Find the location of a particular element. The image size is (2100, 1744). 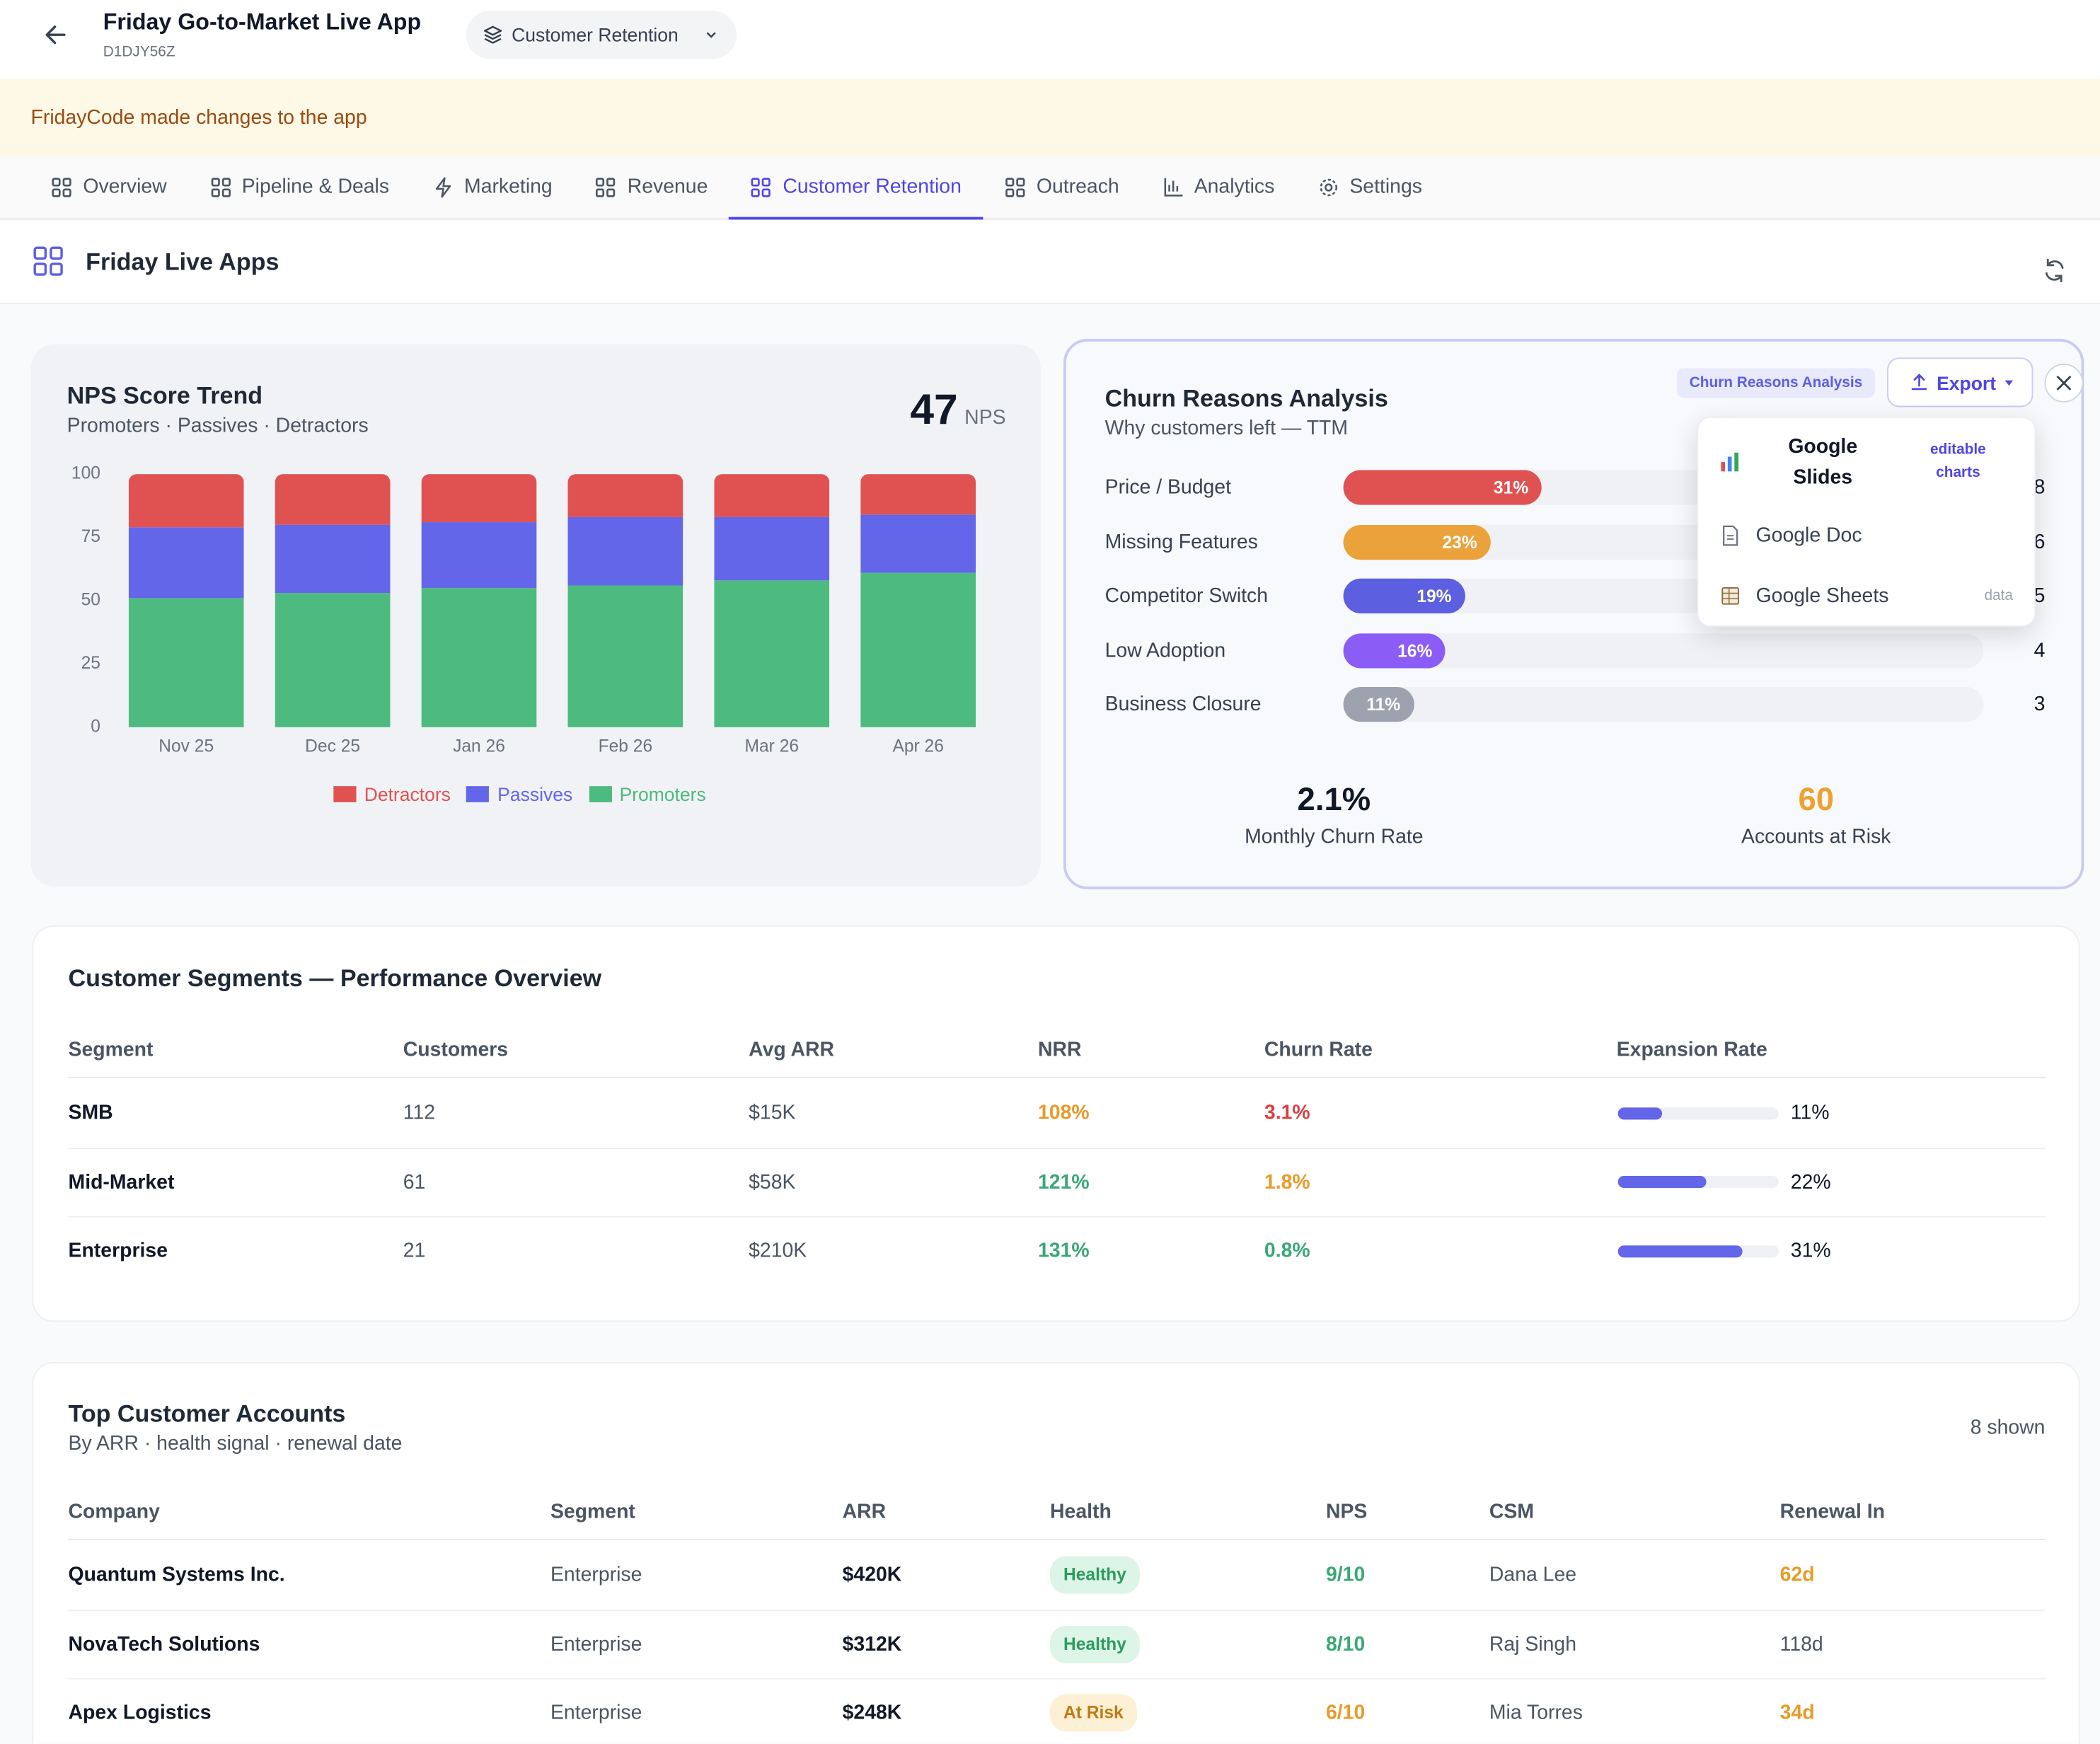

cell: $312K is located at coordinates (872, 1644).